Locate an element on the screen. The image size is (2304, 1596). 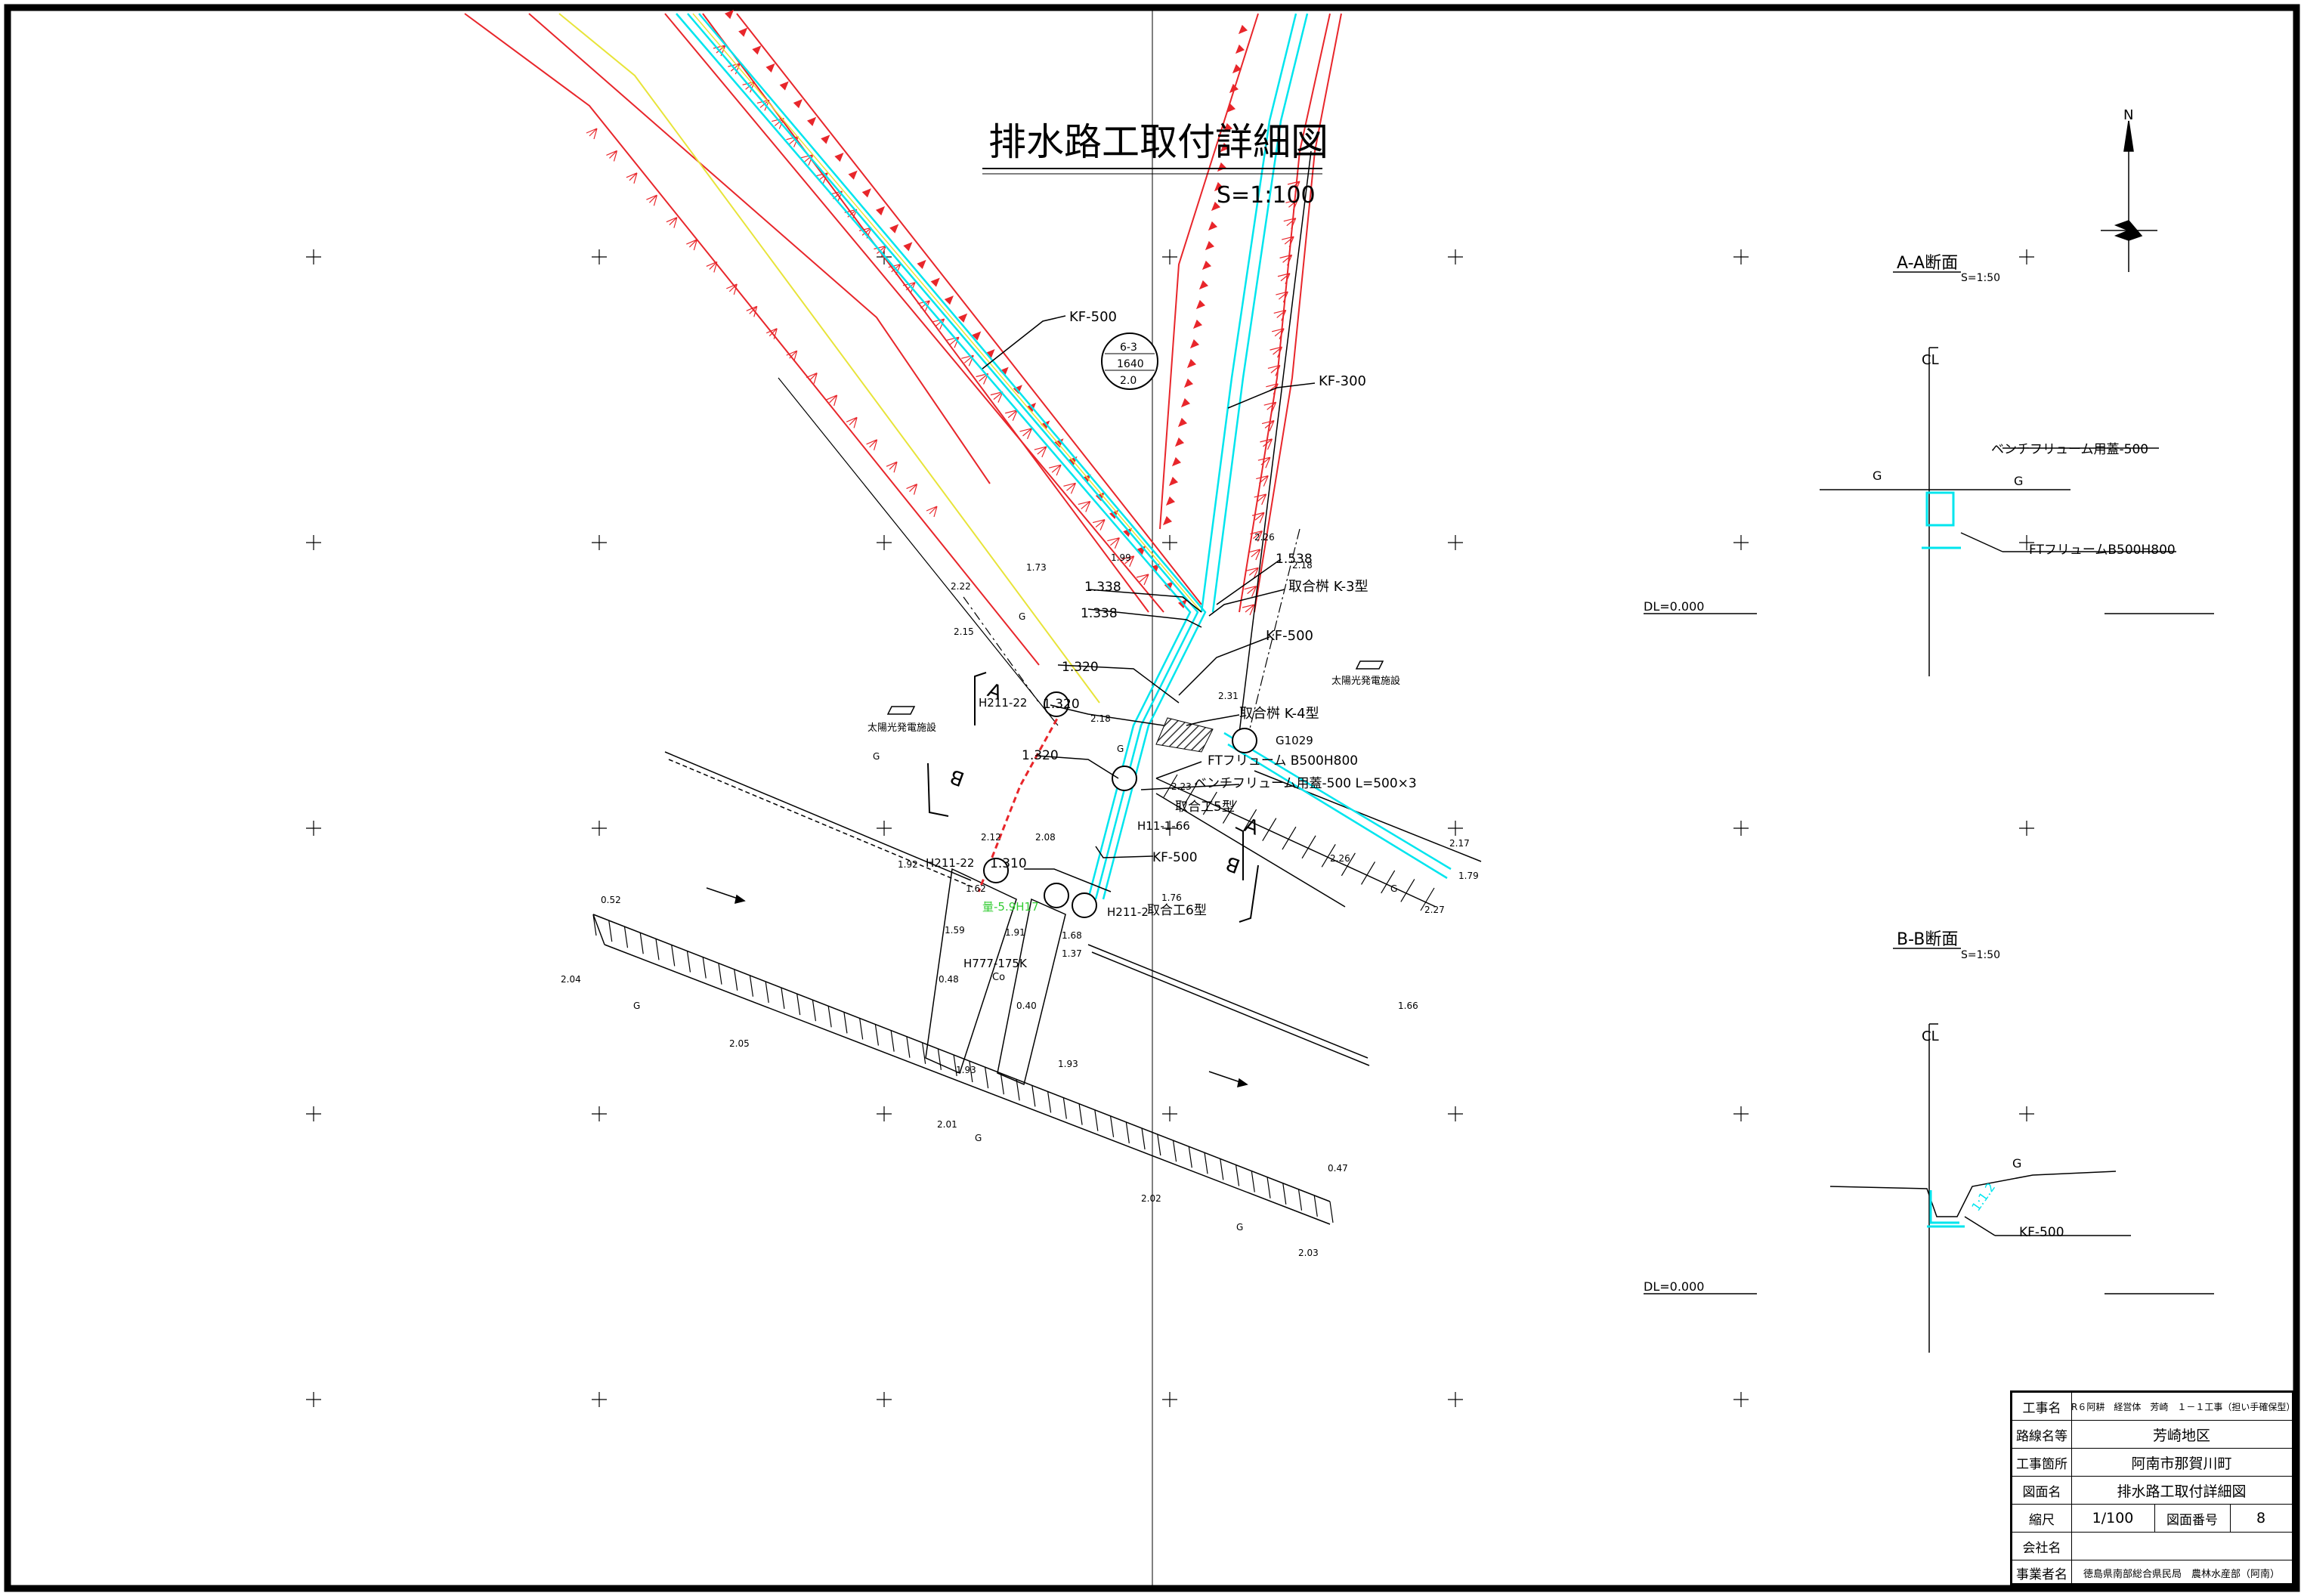
section-mark-a-right: A is located at coordinates (1252, 827).